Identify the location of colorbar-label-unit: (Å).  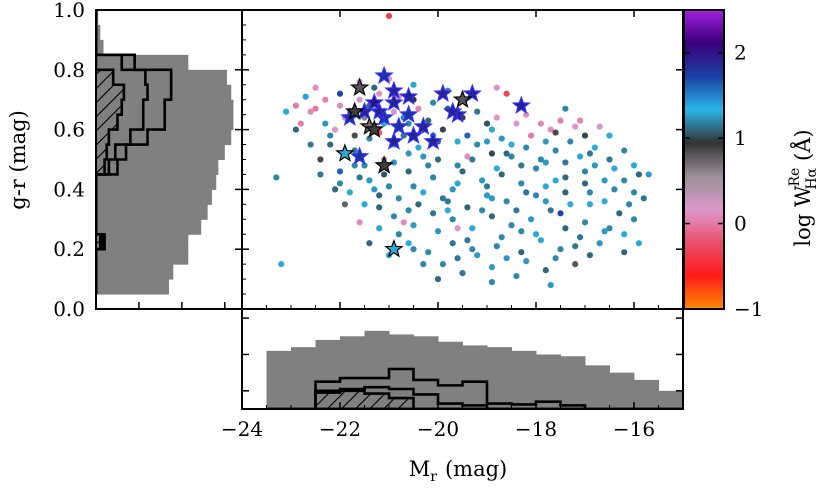
(802, 145).